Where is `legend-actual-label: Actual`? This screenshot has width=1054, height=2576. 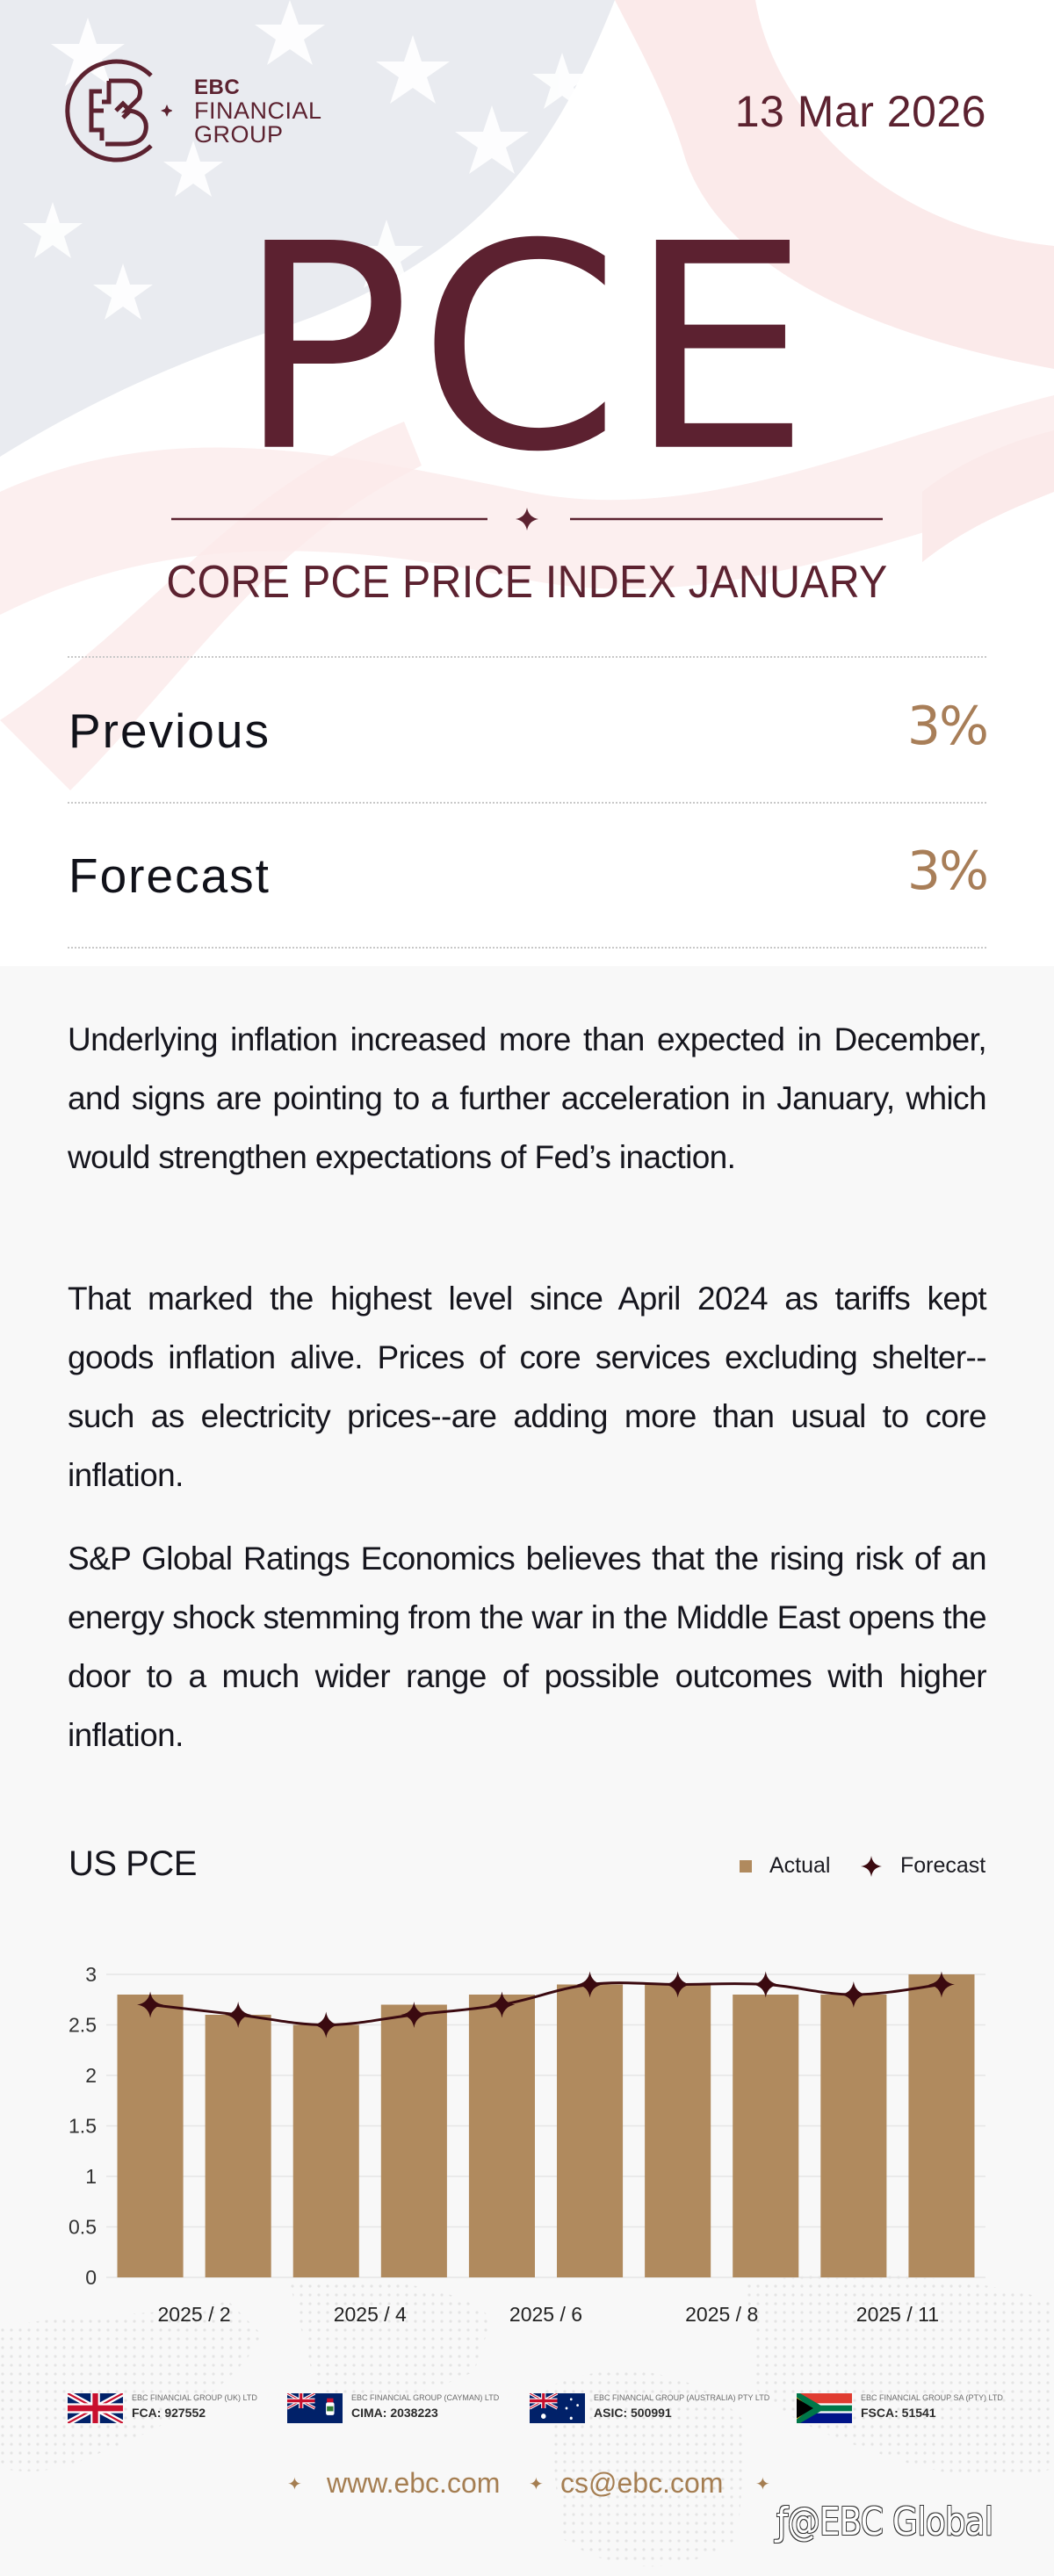
legend-actual-label: Actual is located at coordinates (800, 1865).